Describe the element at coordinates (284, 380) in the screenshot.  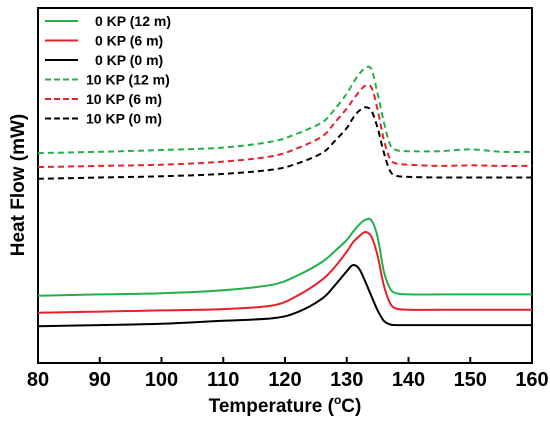
I see `x-tick-label: 120` at that location.